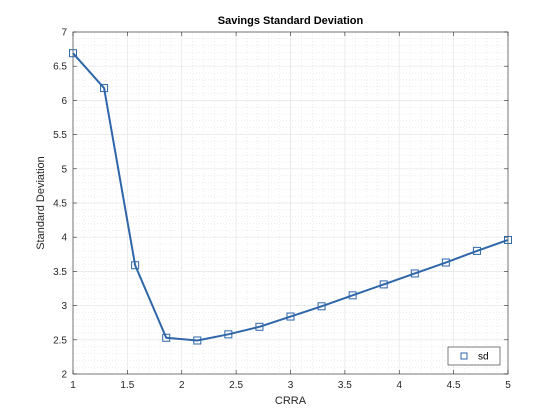 The width and height of the screenshot is (560, 420). I want to click on y-tick-label: 2.5, so click(60, 340).